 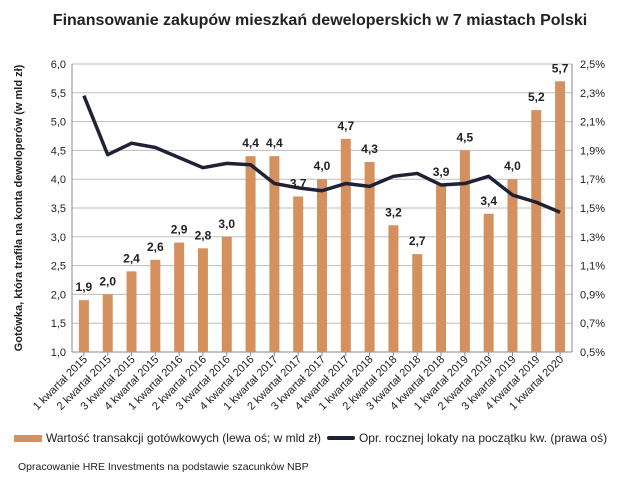 What do you see at coordinates (179, 230) in the screenshot?
I see `bar-data-label: 2,9` at bounding box center [179, 230].